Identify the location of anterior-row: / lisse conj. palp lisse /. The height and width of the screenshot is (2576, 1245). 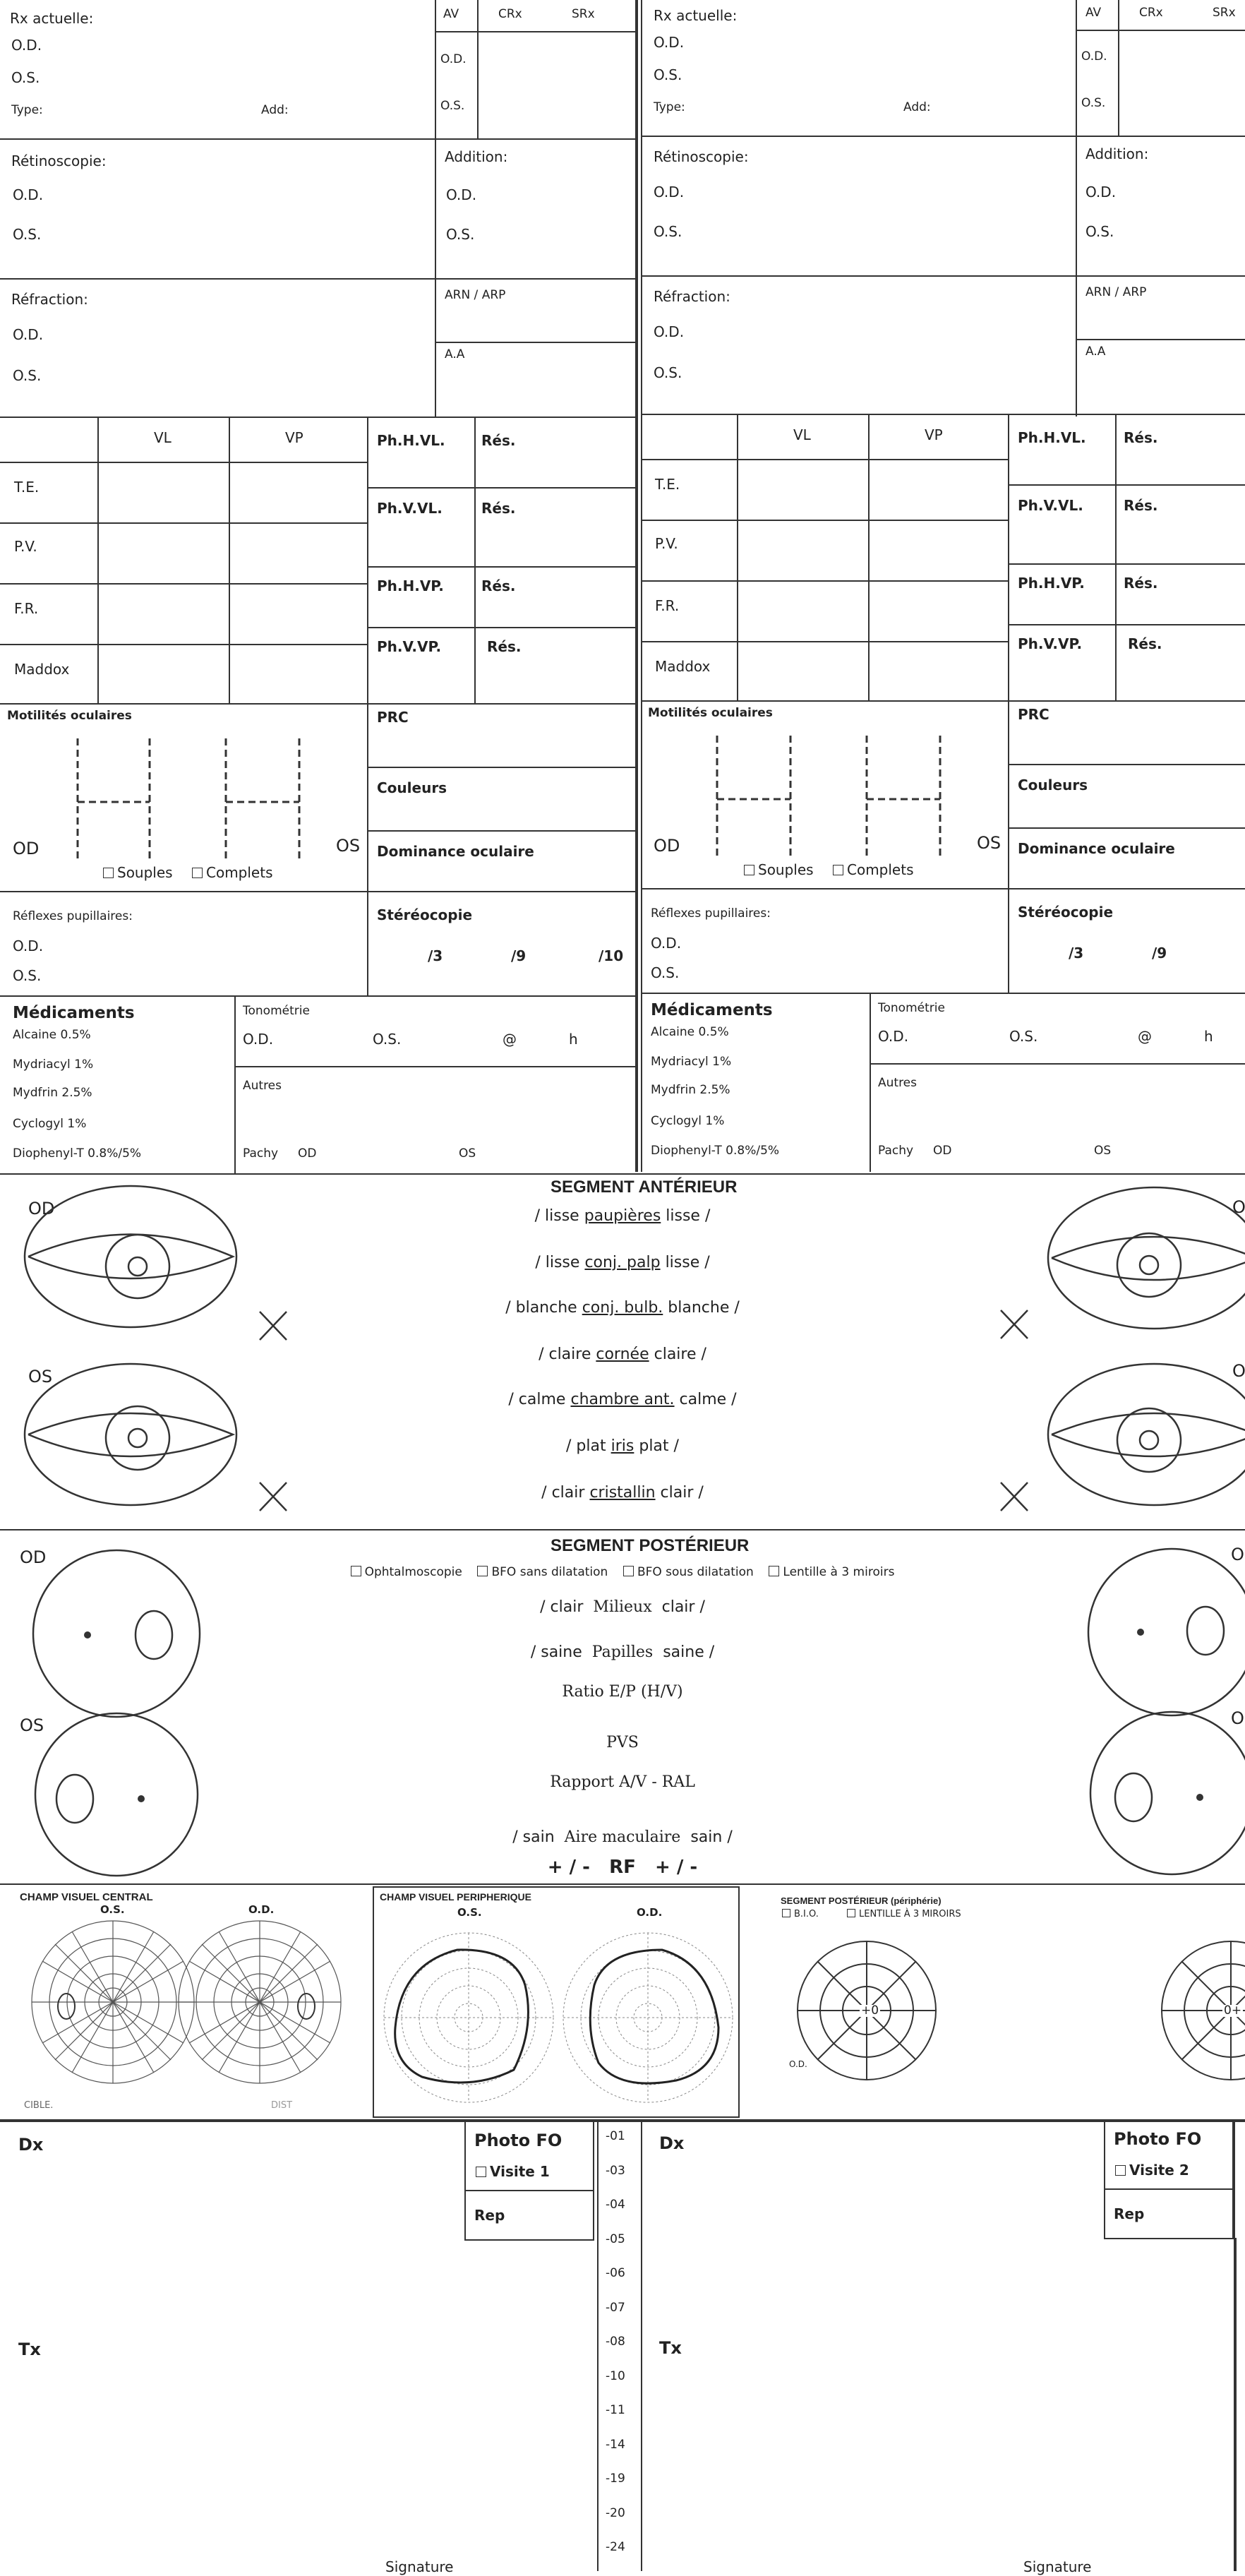
(622, 1262).